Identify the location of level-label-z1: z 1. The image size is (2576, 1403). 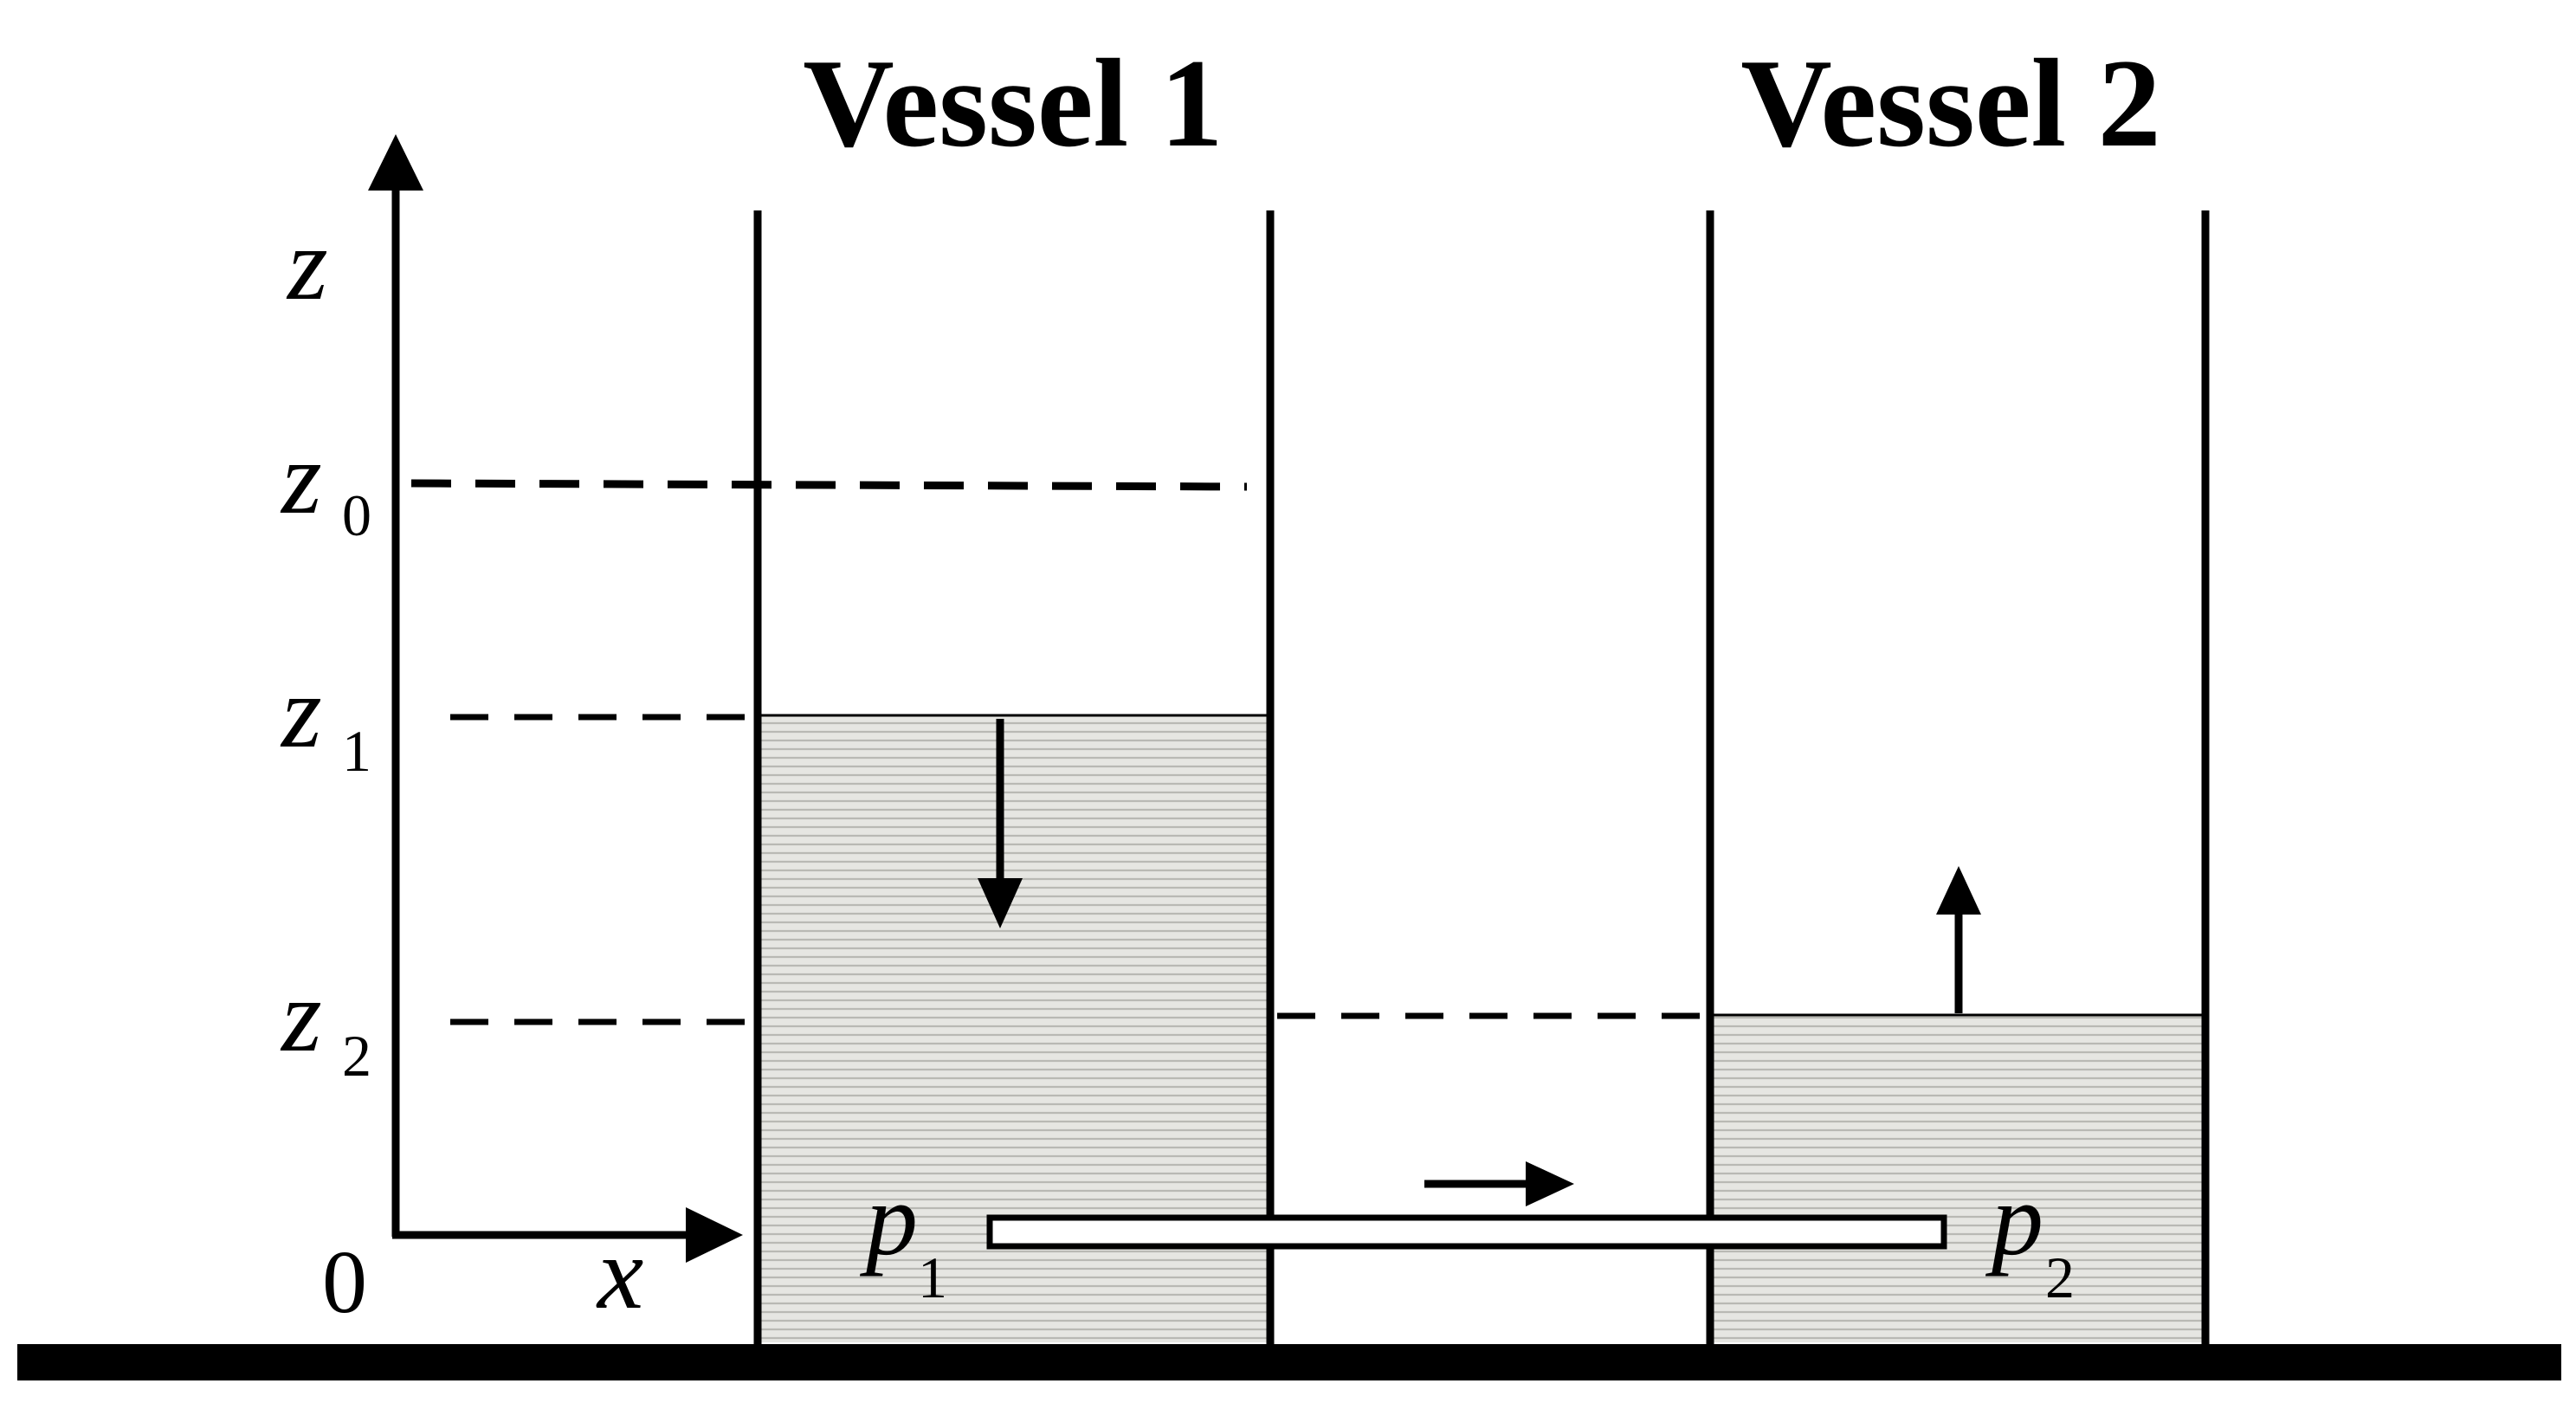
(325, 719).